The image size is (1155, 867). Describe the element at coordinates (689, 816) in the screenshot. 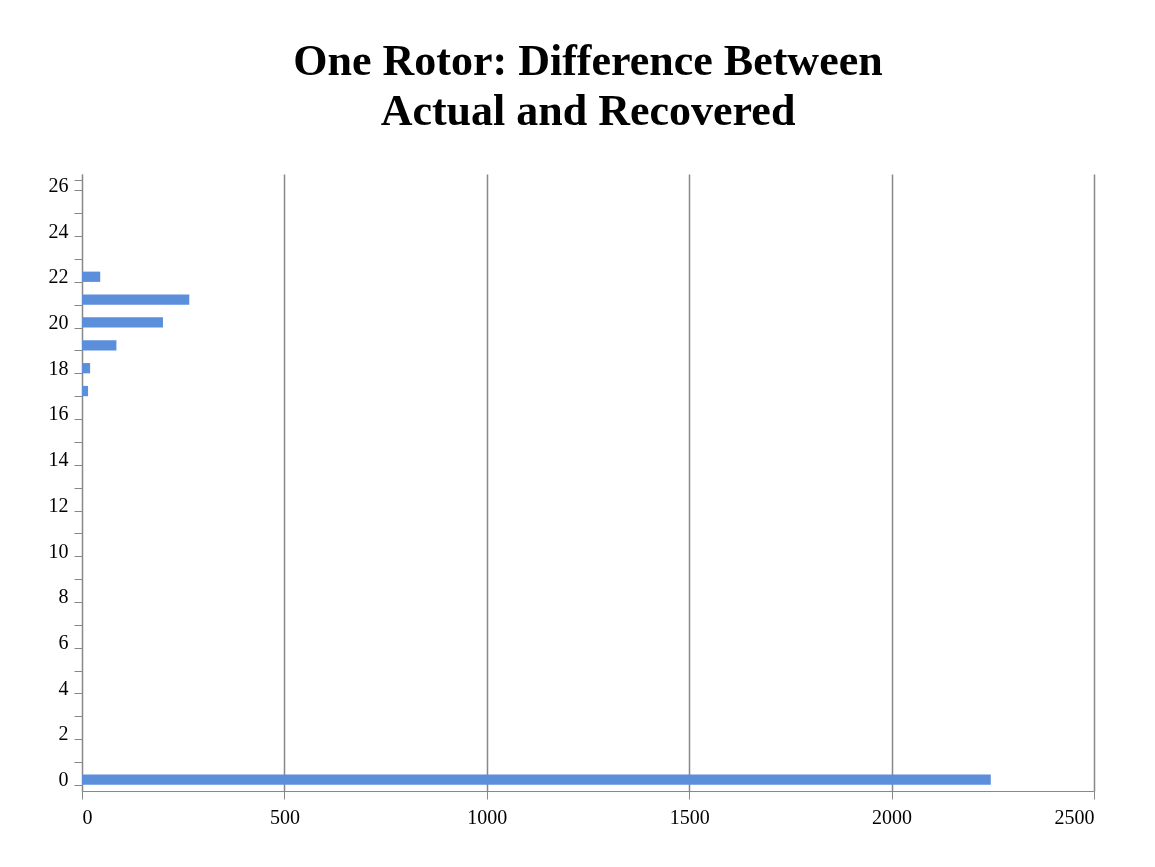

I see `x-tick-label: 1500` at that location.